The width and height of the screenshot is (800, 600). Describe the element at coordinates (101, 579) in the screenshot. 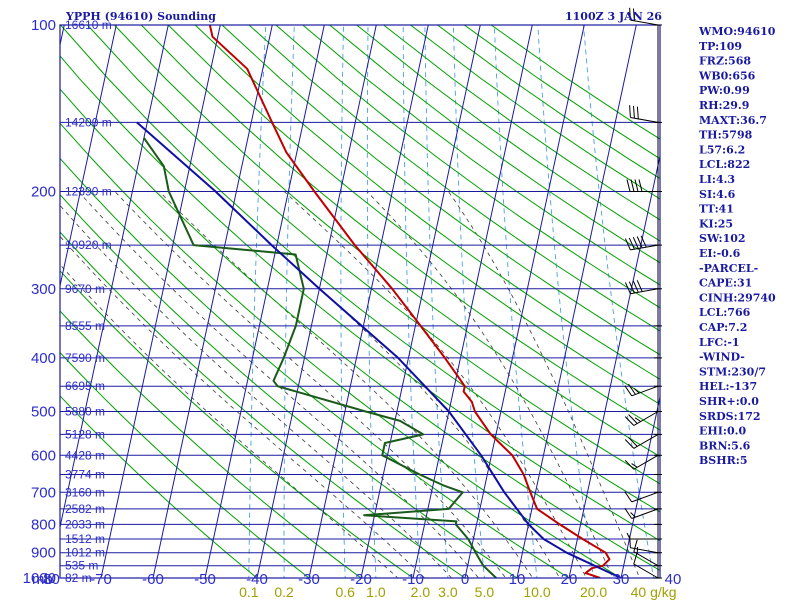

I see `temp-tick-label: -70` at that location.